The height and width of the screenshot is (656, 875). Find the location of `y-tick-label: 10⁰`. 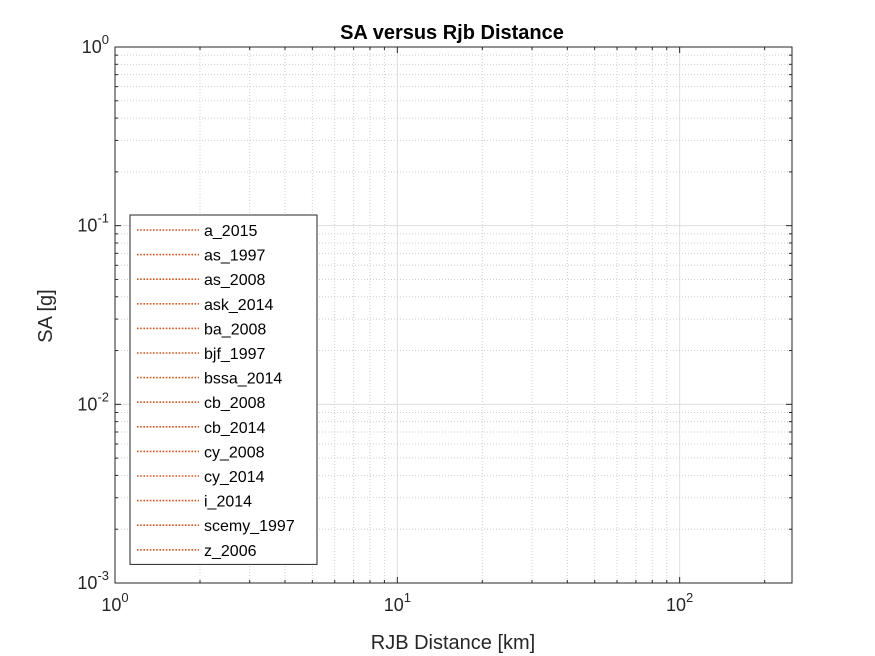

y-tick-label: 10⁰ is located at coordinates (95, 44).